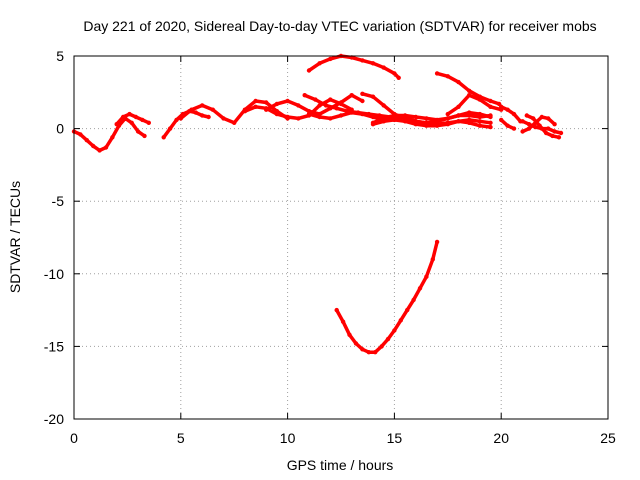  I want to click on x-tick-label: 5, so click(181, 438).